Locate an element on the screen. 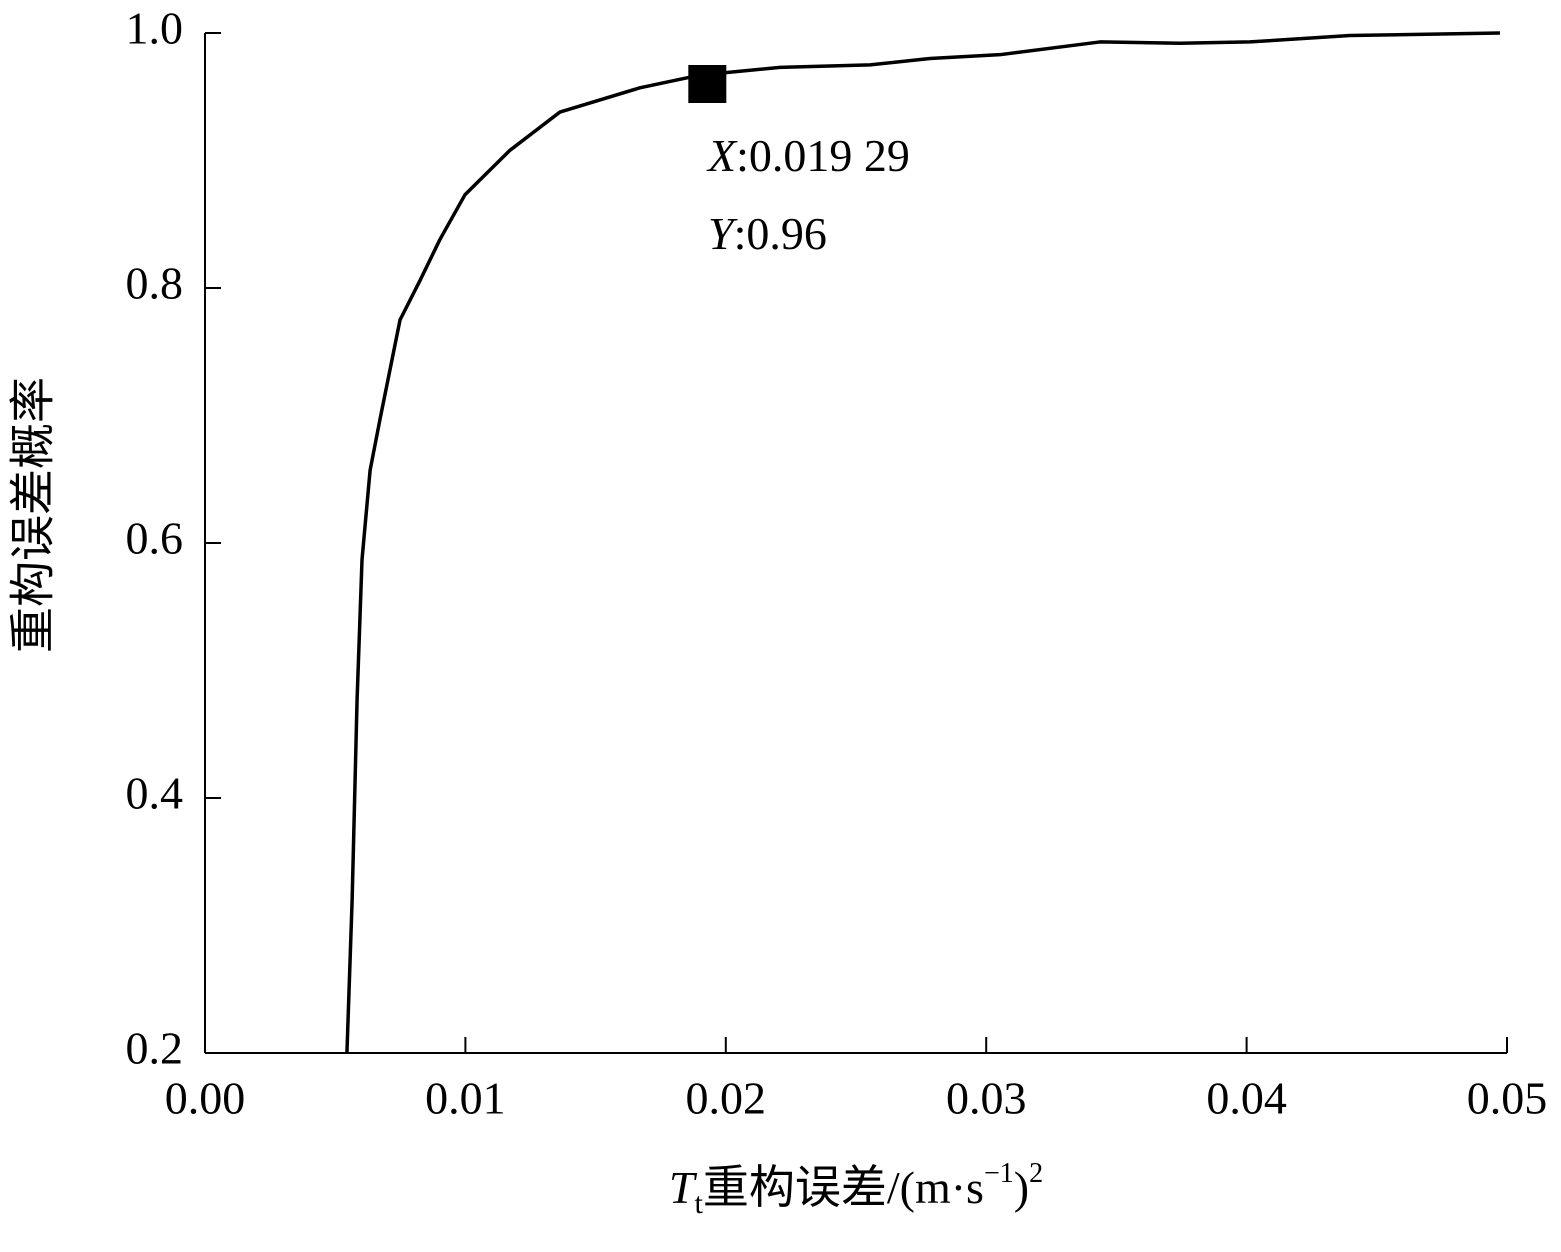 This screenshot has width=1561, height=1252. annotation: Y:0.96 is located at coordinates (767, 233).